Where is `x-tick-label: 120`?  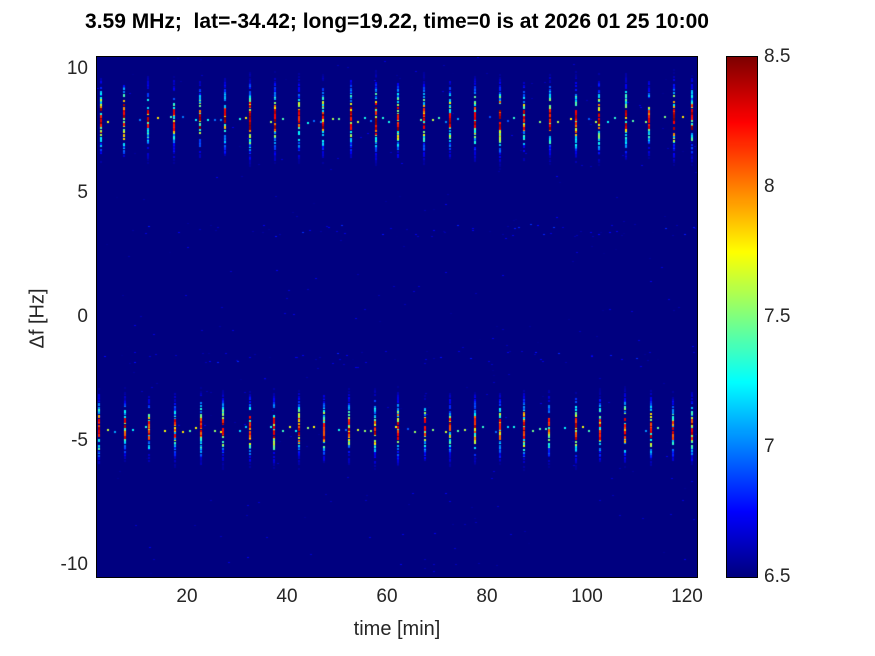 x-tick-label: 120 is located at coordinates (687, 596).